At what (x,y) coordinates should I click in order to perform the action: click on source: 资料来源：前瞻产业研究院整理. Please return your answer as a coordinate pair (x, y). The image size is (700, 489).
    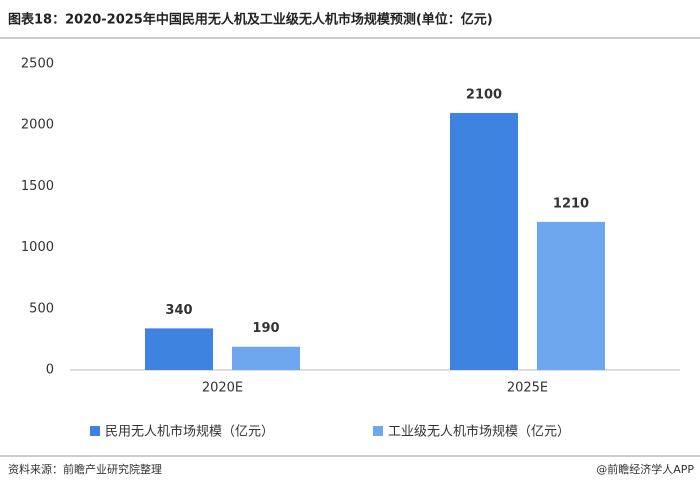
    Looking at the image, I should click on (85, 469).